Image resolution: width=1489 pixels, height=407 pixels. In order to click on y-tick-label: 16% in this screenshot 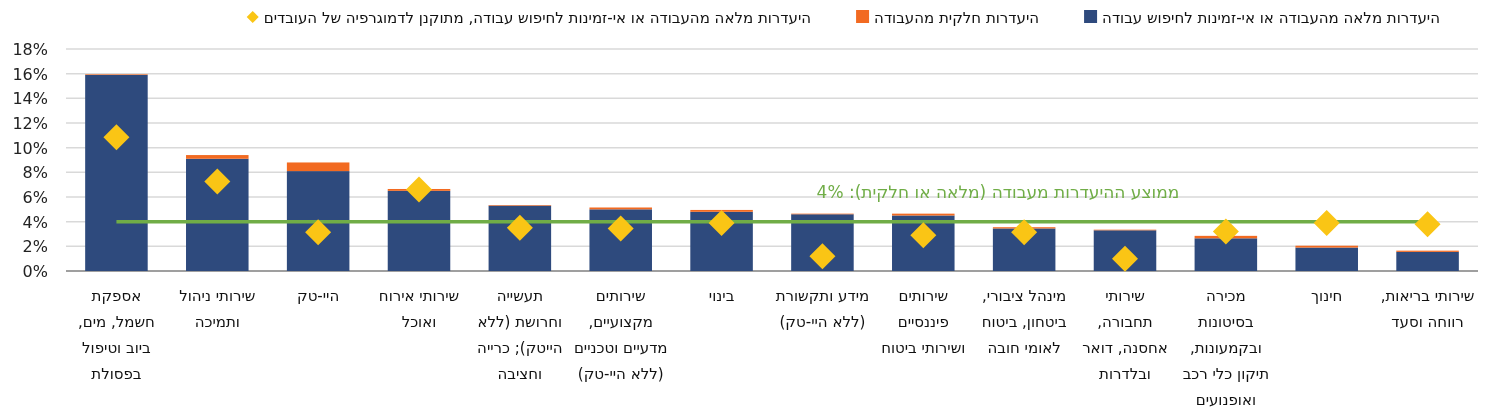, I will do `click(30, 74)`.